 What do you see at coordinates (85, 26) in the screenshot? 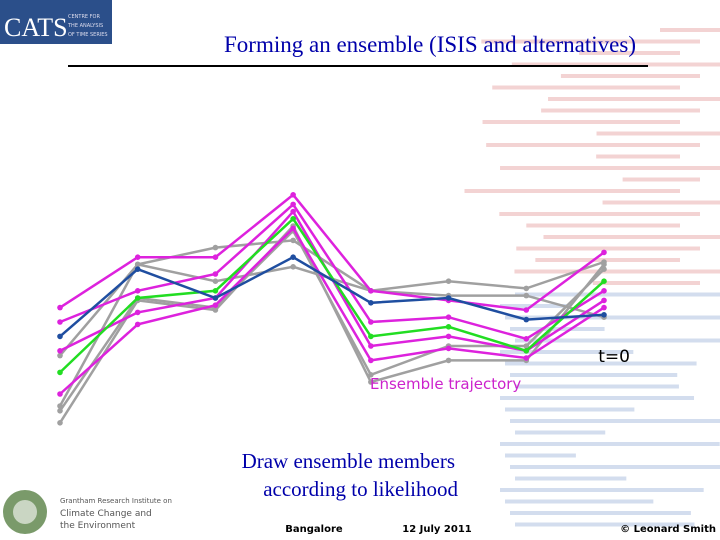
I see `logo-subtitle: THE ANALYSIS` at bounding box center [85, 26].